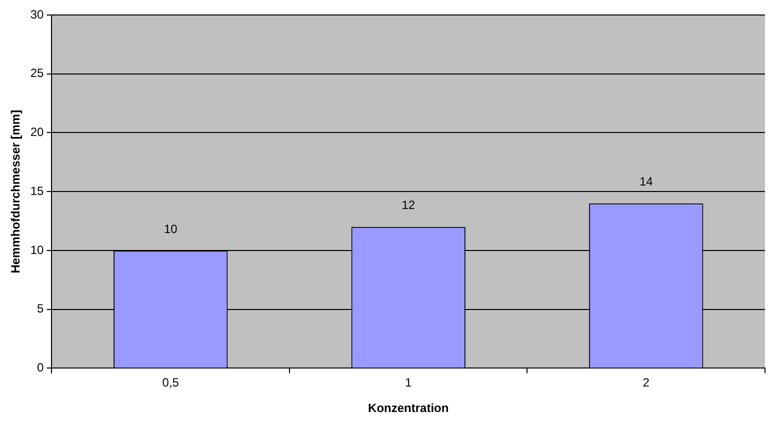 This screenshot has height=425, width=770. I want to click on y-tick-label: 30, so click(37, 14).